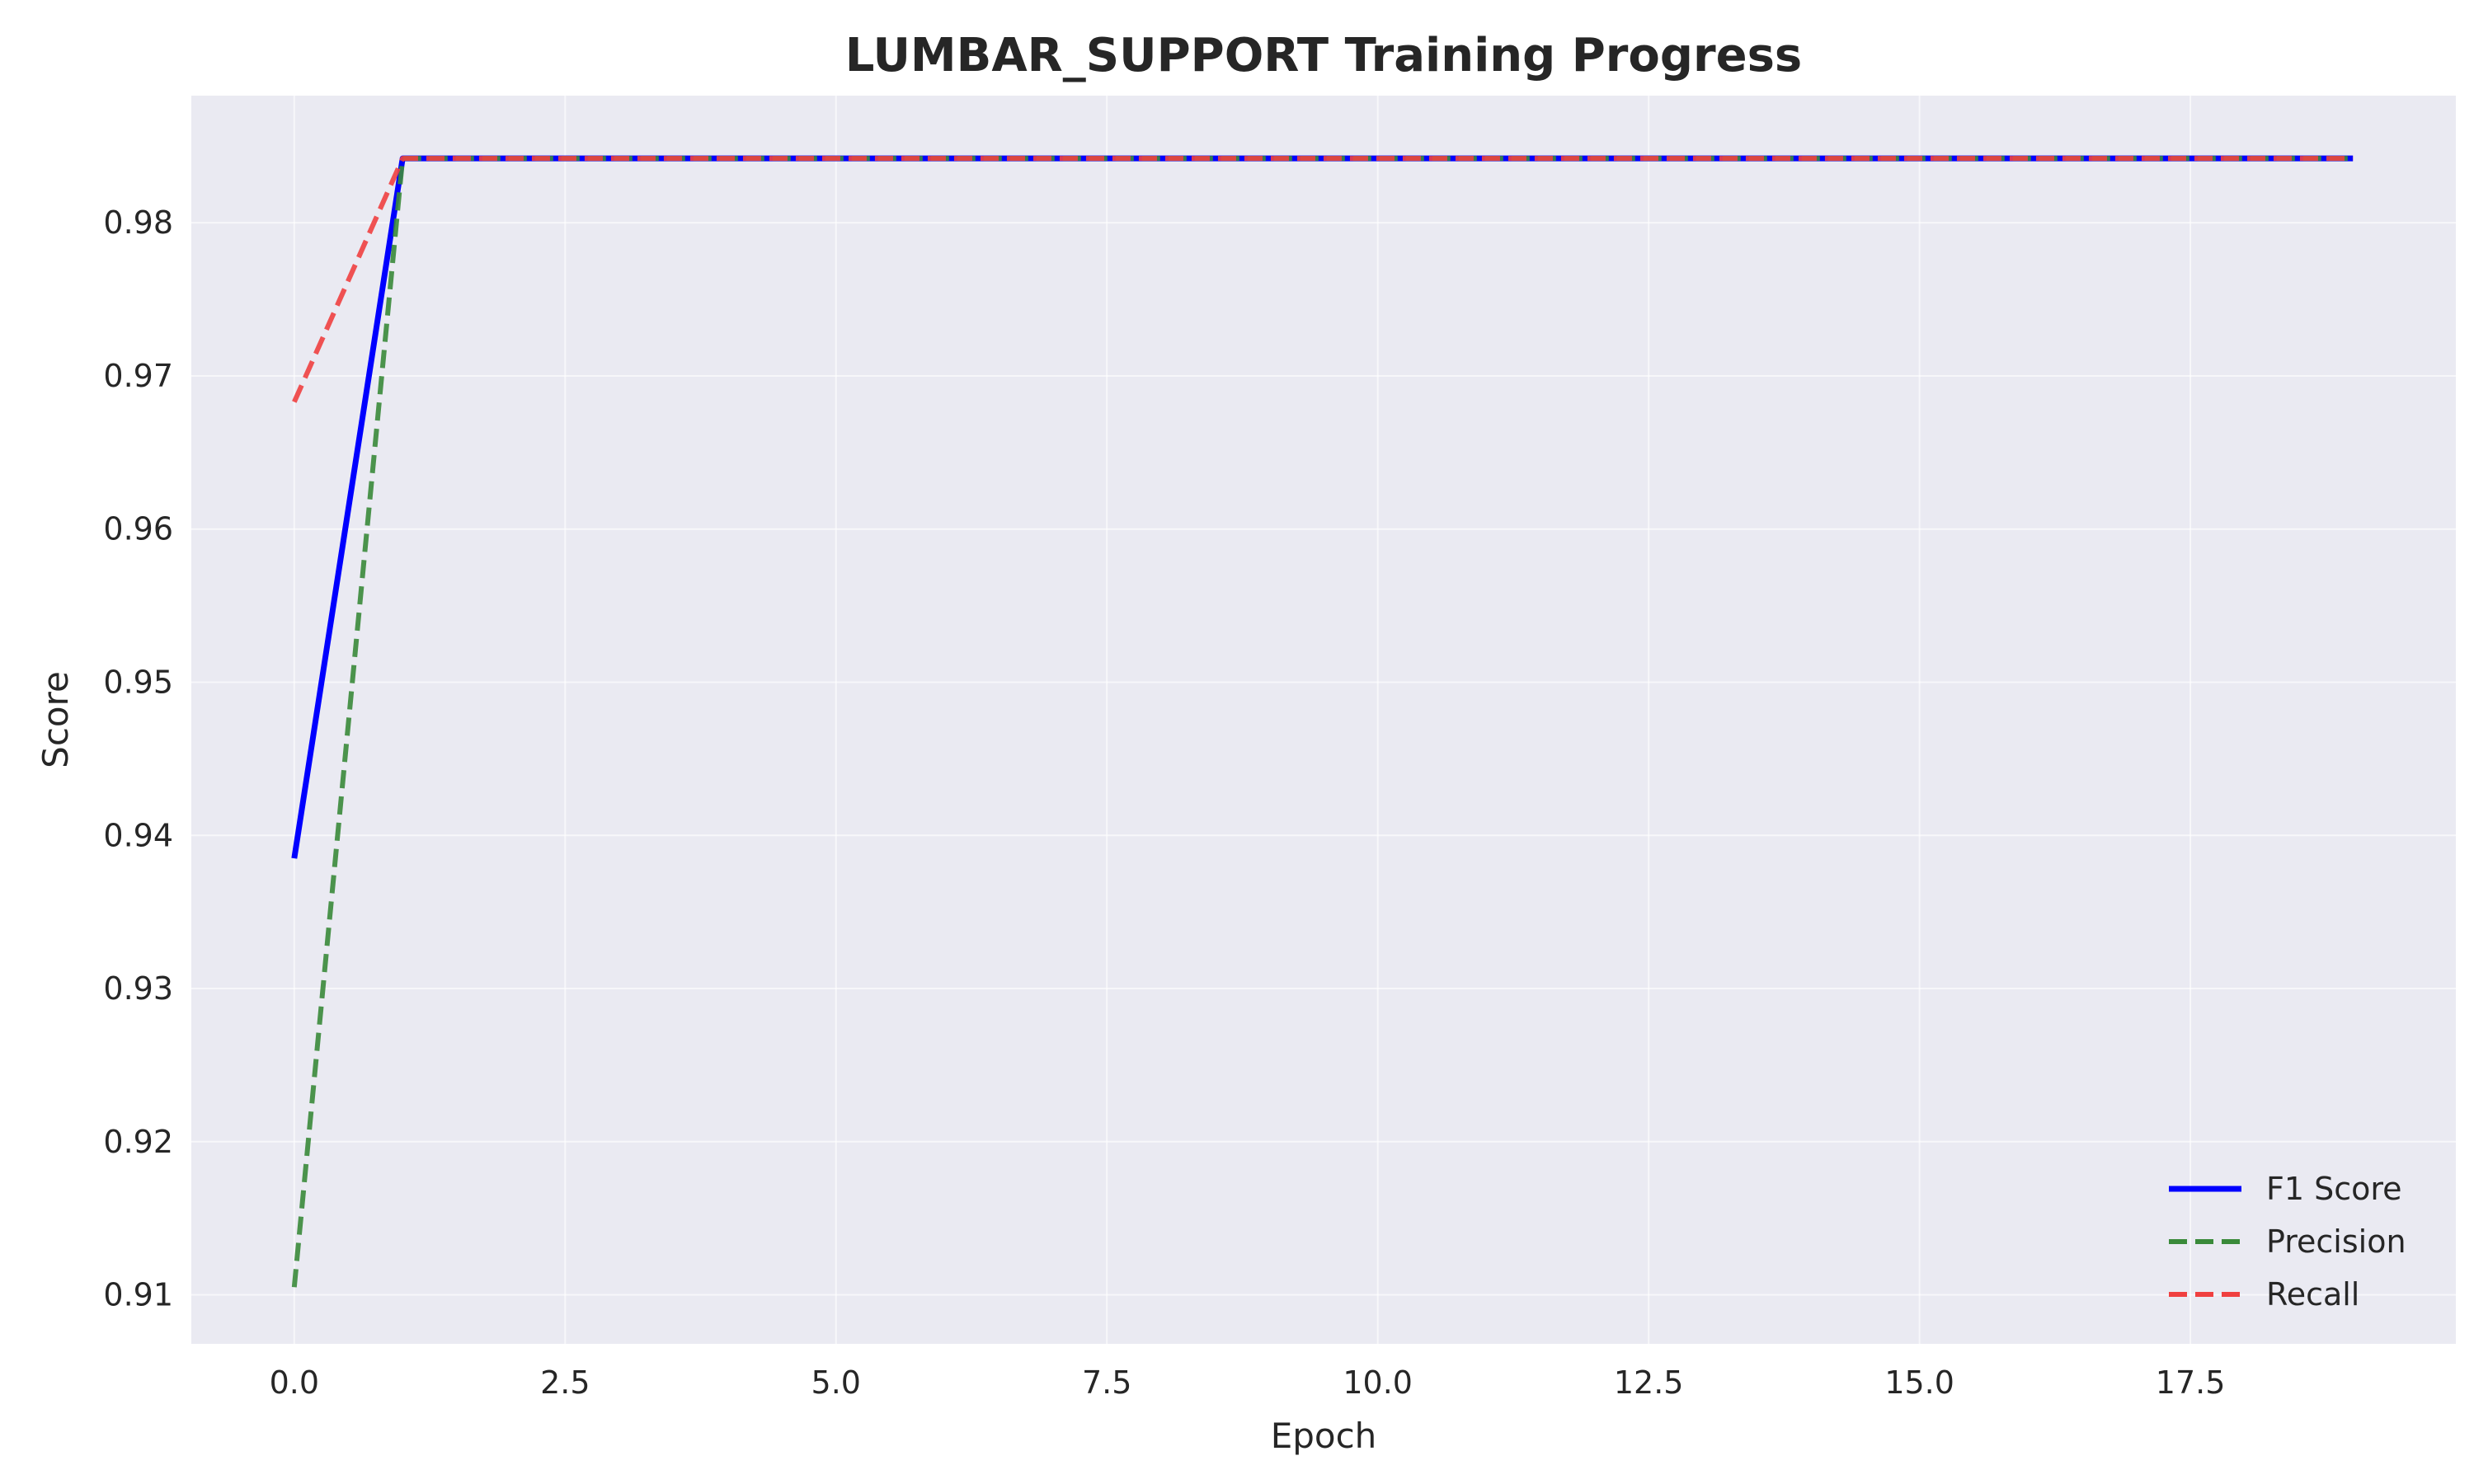  I want to click on y-tick-label: 0.97, so click(138, 376).